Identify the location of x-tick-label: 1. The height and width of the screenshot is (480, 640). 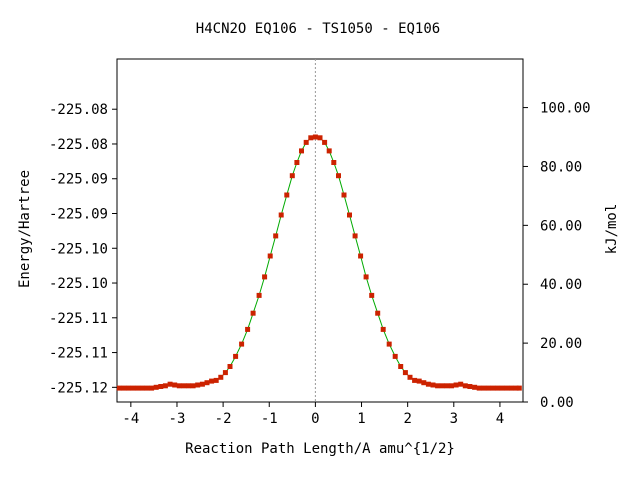
(361, 419).